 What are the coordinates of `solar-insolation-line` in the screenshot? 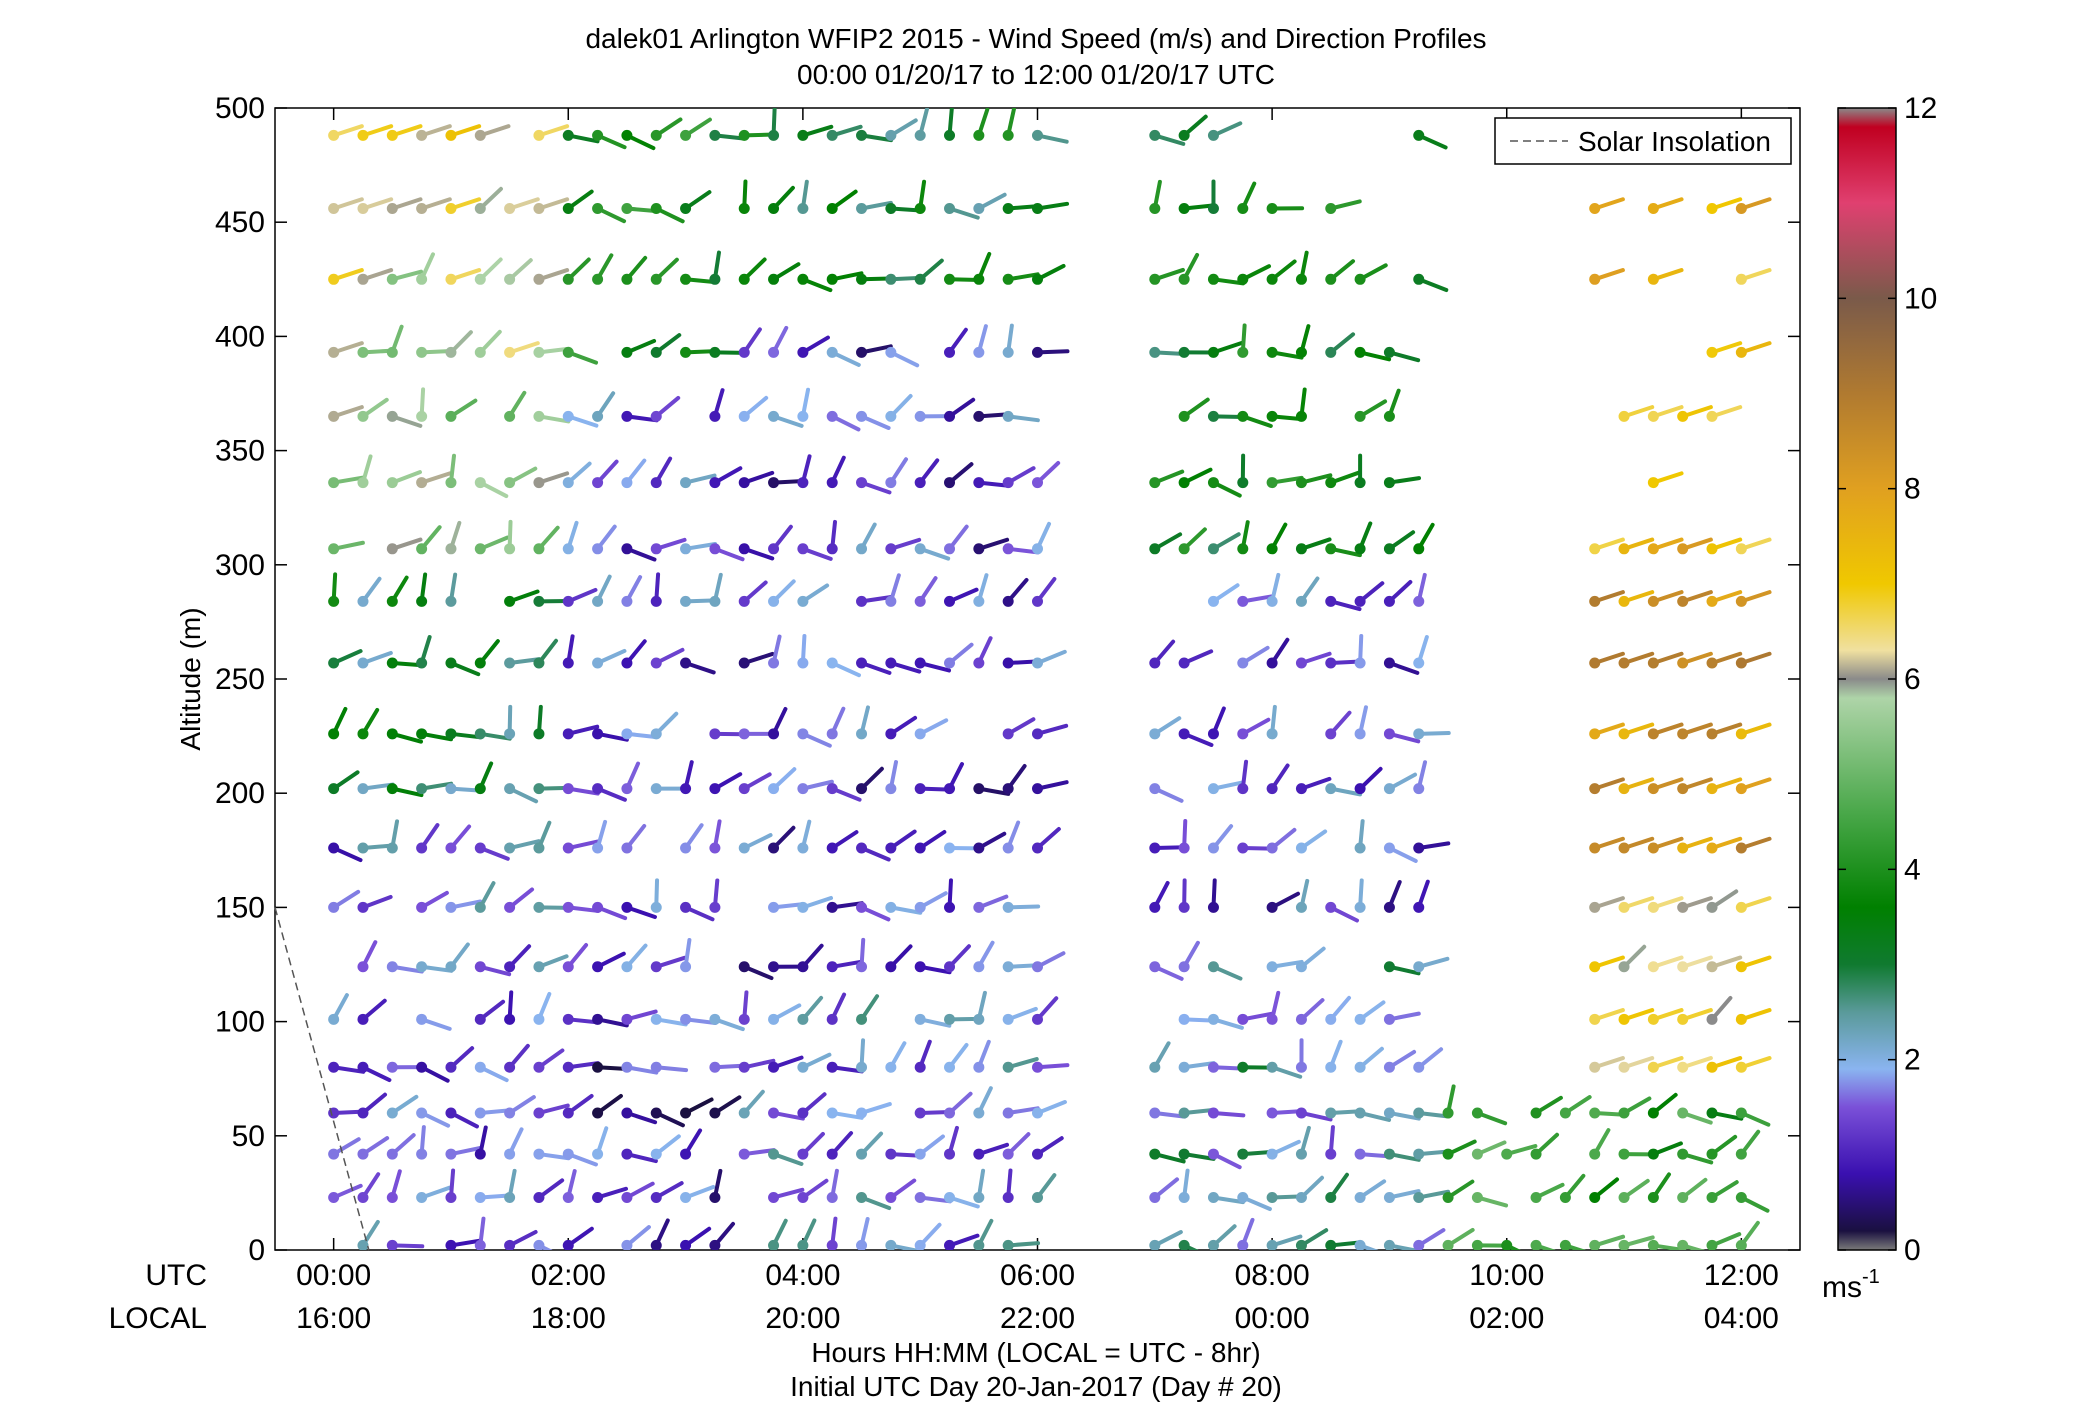 It's located at (322, 1079).